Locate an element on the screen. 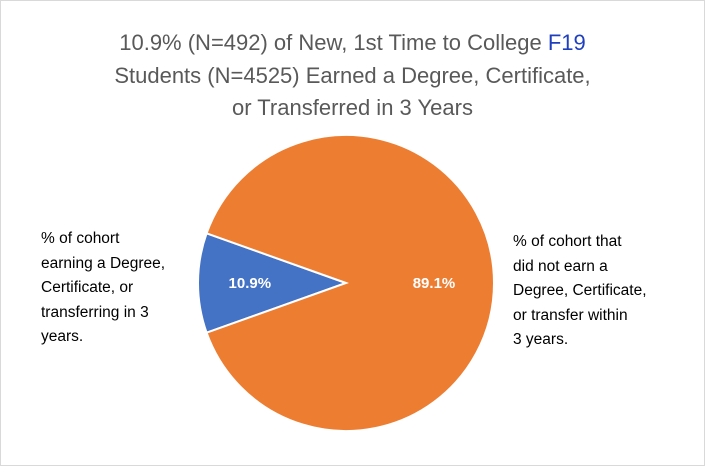 The height and width of the screenshot is (466, 705). chart-title-line3: or Transferred in 3 Years is located at coordinates (352, 107).